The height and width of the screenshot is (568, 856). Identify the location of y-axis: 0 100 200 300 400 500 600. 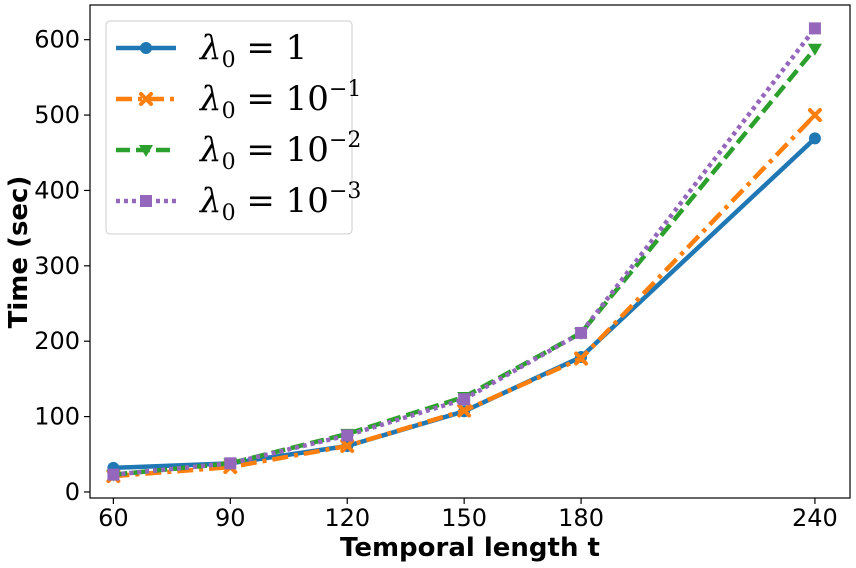
(62, 266).